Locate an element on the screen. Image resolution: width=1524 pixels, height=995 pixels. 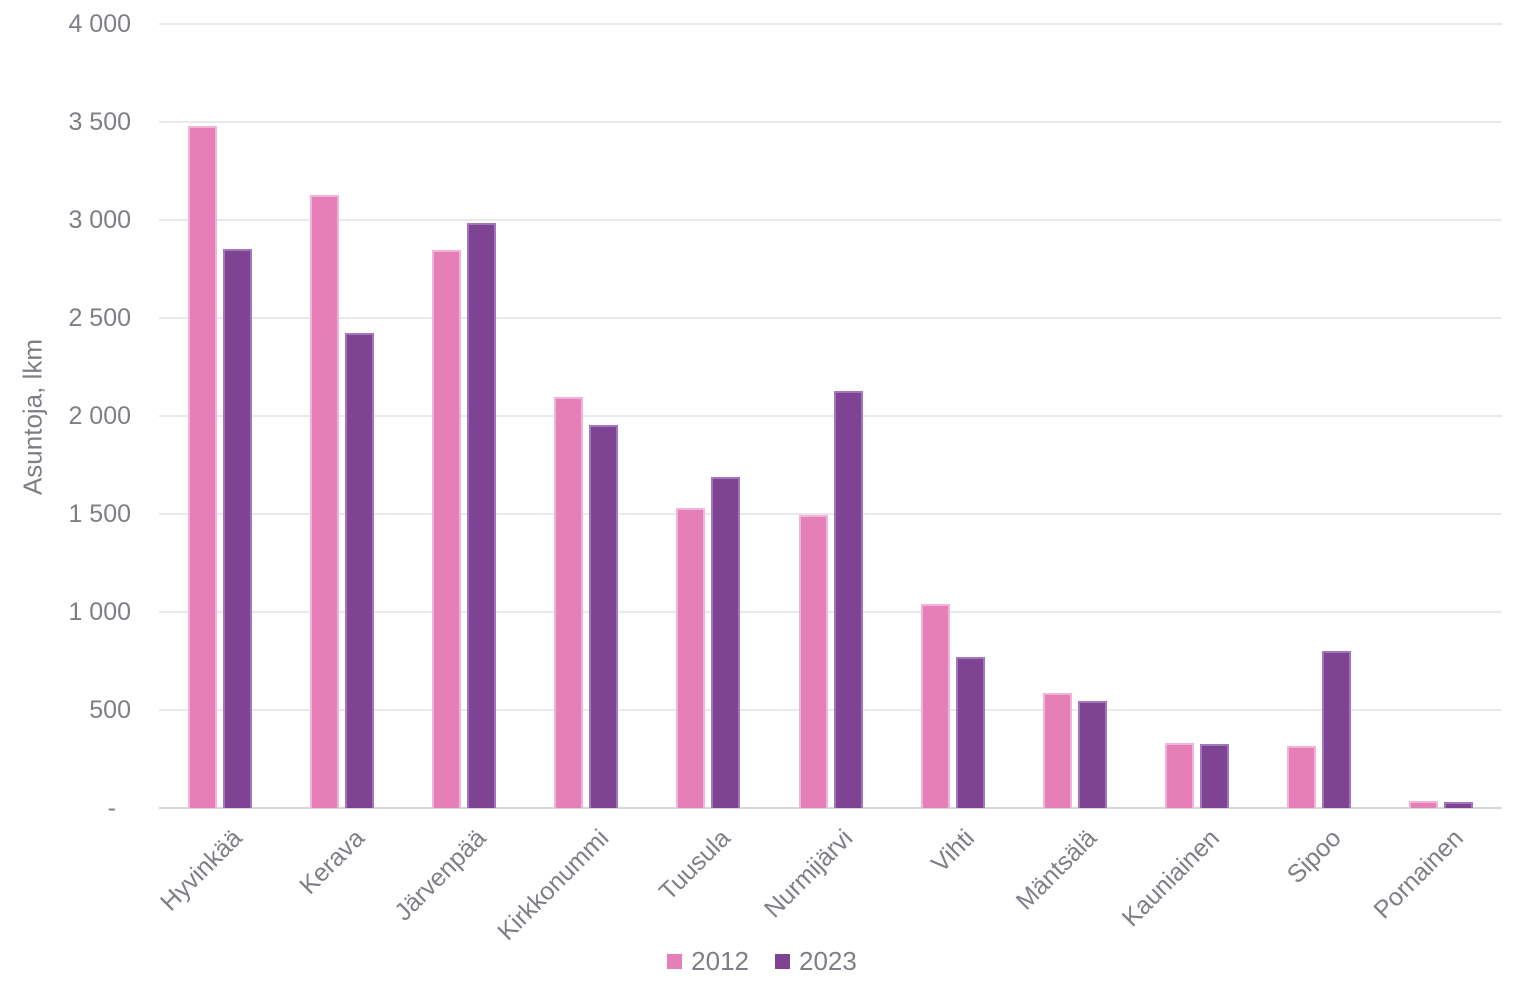
bar-group-kerava is located at coordinates (342, 416).